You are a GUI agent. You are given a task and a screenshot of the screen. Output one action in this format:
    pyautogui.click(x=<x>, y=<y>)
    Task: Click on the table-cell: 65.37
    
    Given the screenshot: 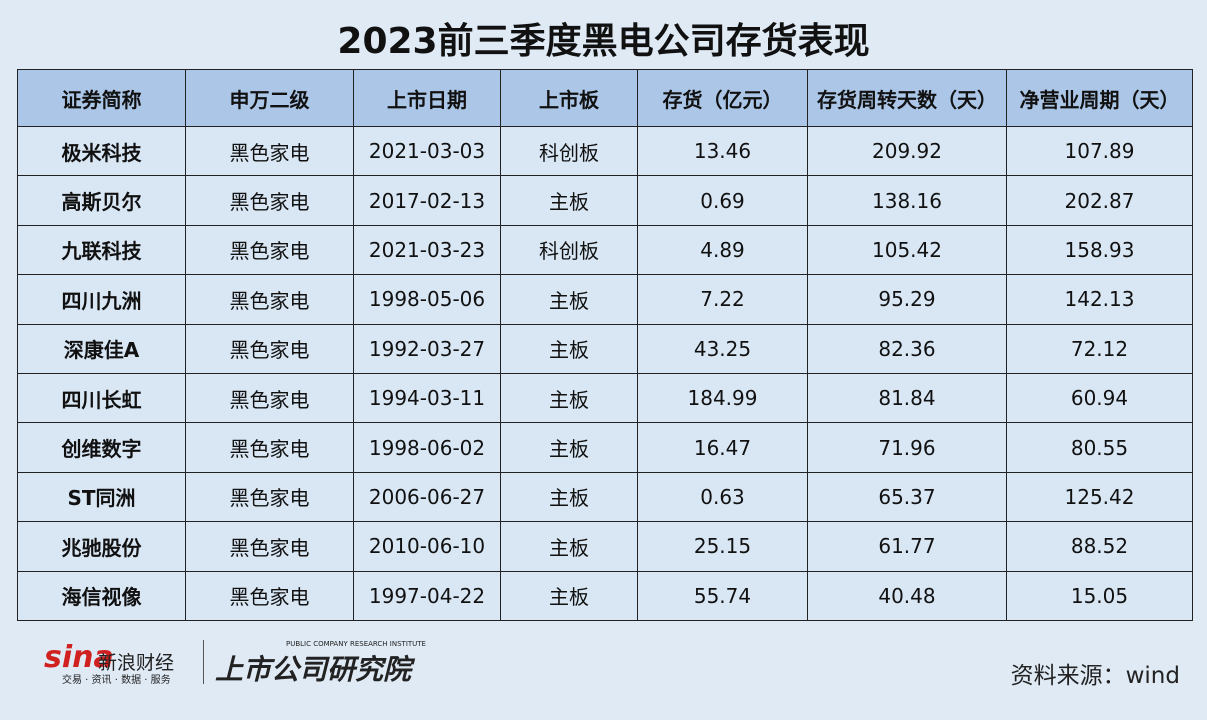 What is the action you would take?
    pyautogui.click(x=907, y=497)
    